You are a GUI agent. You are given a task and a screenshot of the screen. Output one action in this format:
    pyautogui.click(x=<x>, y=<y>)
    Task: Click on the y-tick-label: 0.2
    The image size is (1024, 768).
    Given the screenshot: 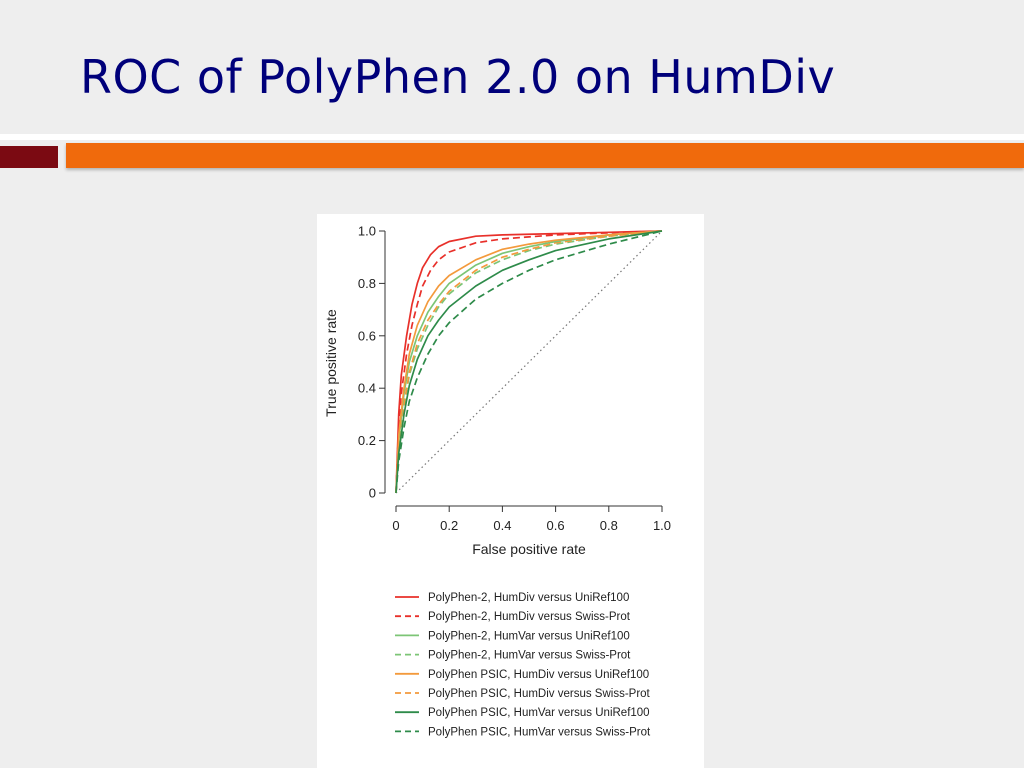 What is the action you would take?
    pyautogui.click(x=367, y=440)
    